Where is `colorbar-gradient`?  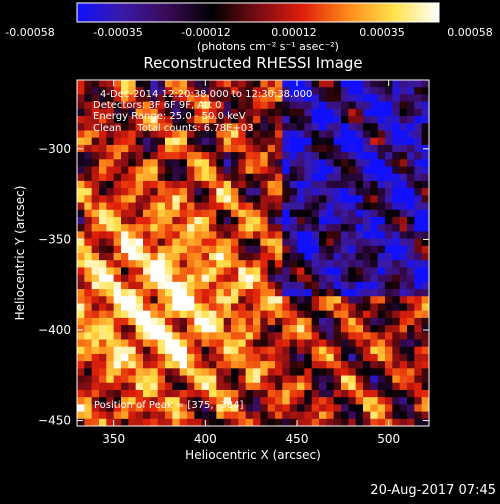 colorbar-gradient is located at coordinates (258, 12).